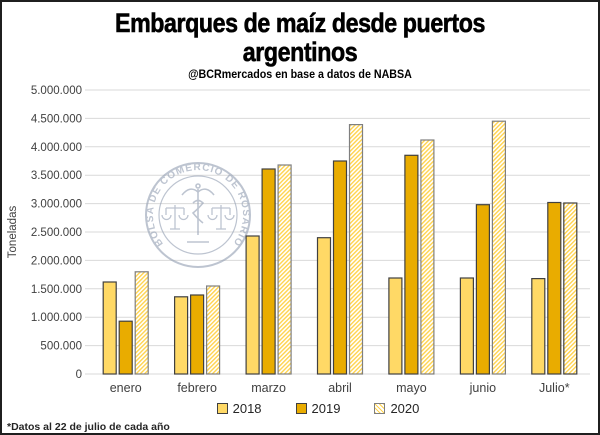  Describe the element at coordinates (88, 427) in the screenshot. I see `footnote: *Datos al 22 de julio de cada año` at that location.